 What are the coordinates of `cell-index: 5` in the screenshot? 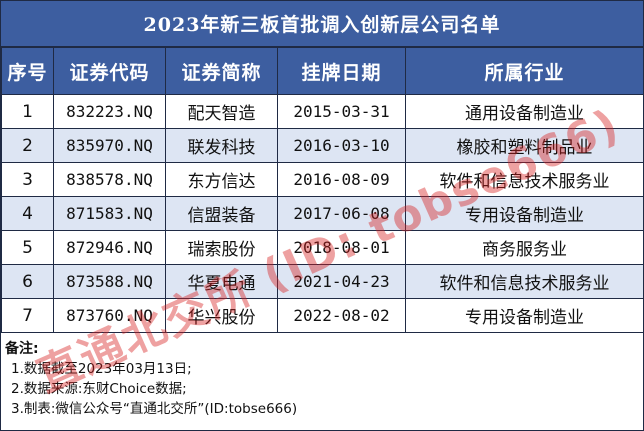 It's located at (27, 247).